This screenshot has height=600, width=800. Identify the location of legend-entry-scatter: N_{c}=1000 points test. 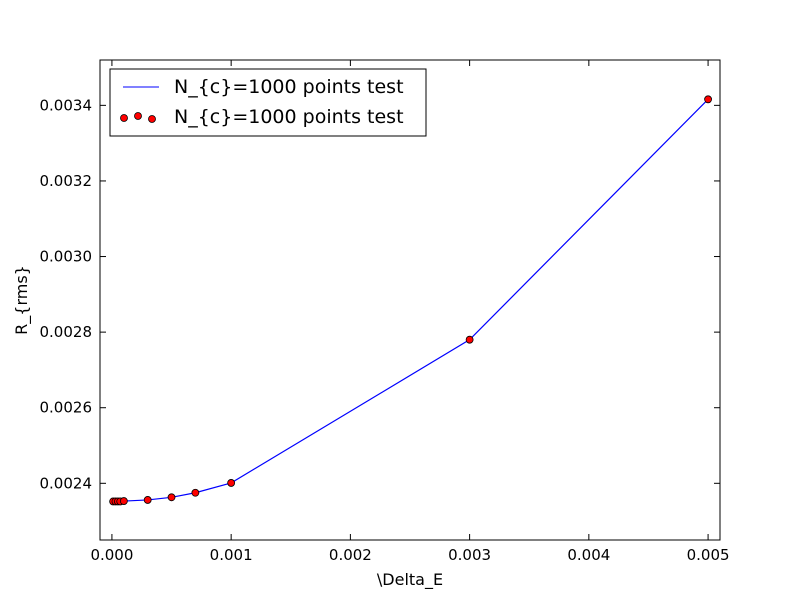
(289, 117).